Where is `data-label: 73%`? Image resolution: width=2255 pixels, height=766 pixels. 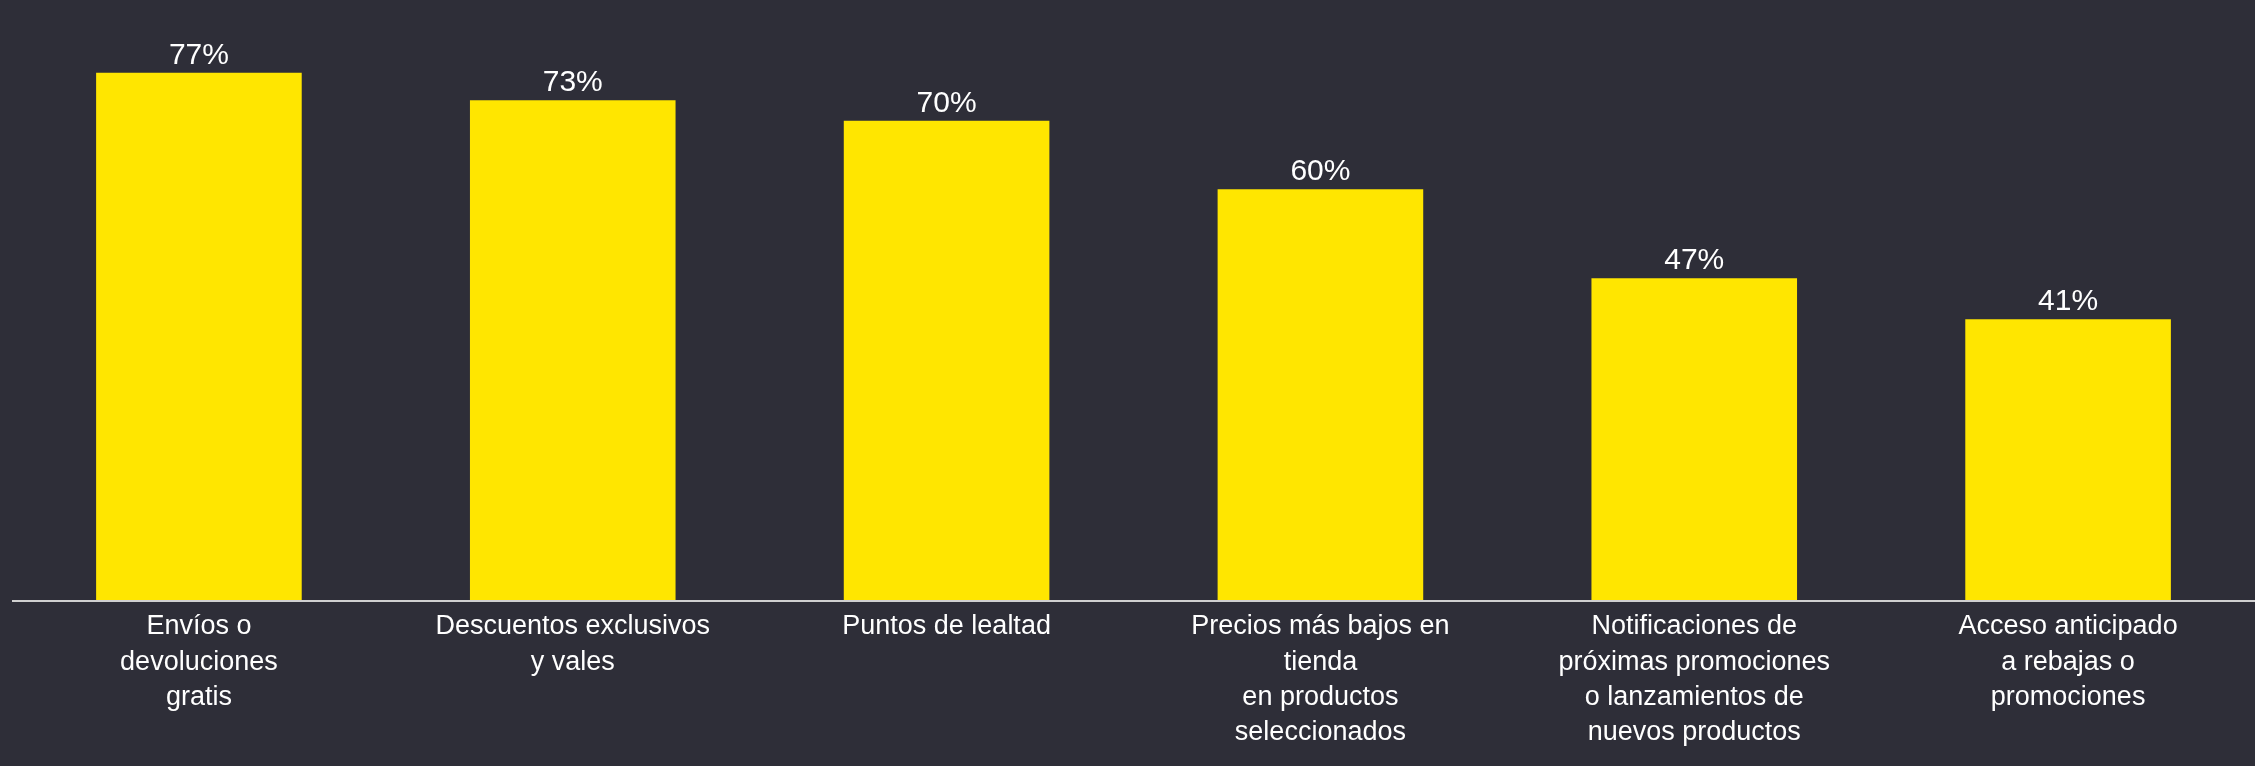 data-label: 73% is located at coordinates (572, 81).